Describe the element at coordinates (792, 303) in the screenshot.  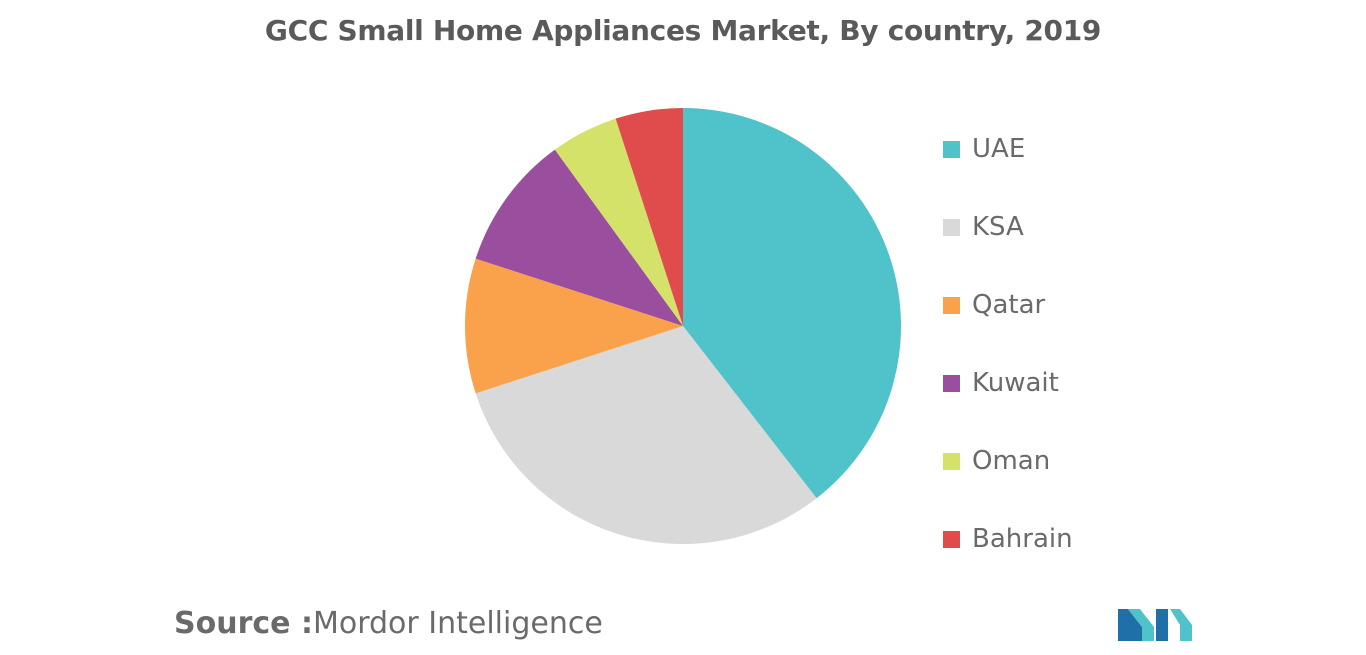
I see `pie-slice-uae` at that location.